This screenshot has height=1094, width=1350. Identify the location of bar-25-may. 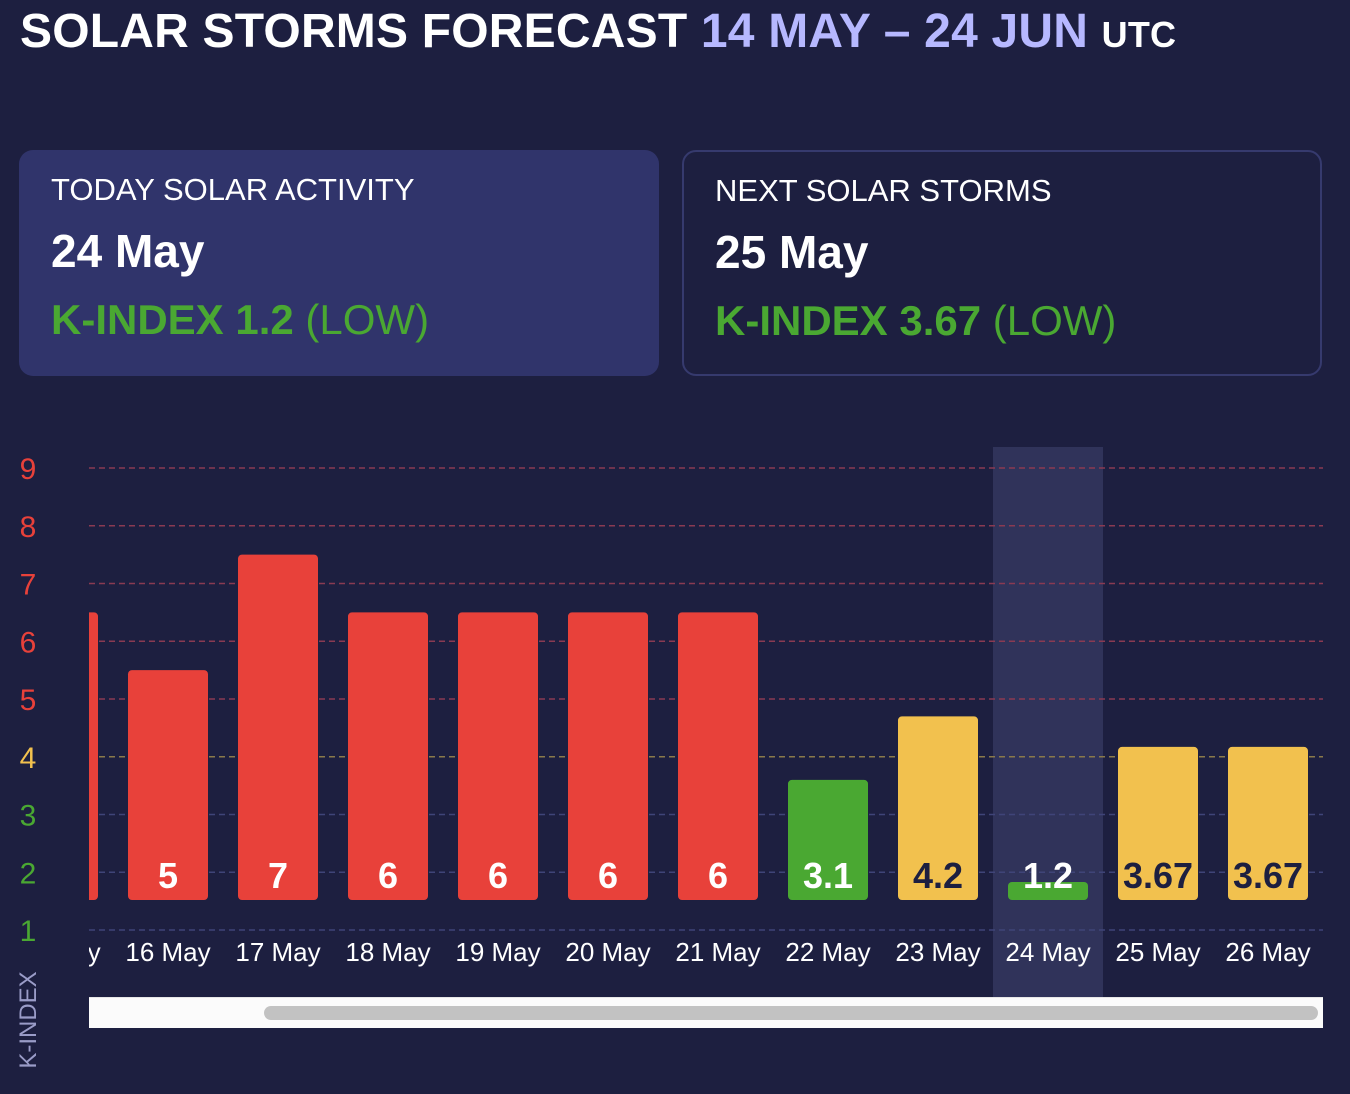
(1158, 823).